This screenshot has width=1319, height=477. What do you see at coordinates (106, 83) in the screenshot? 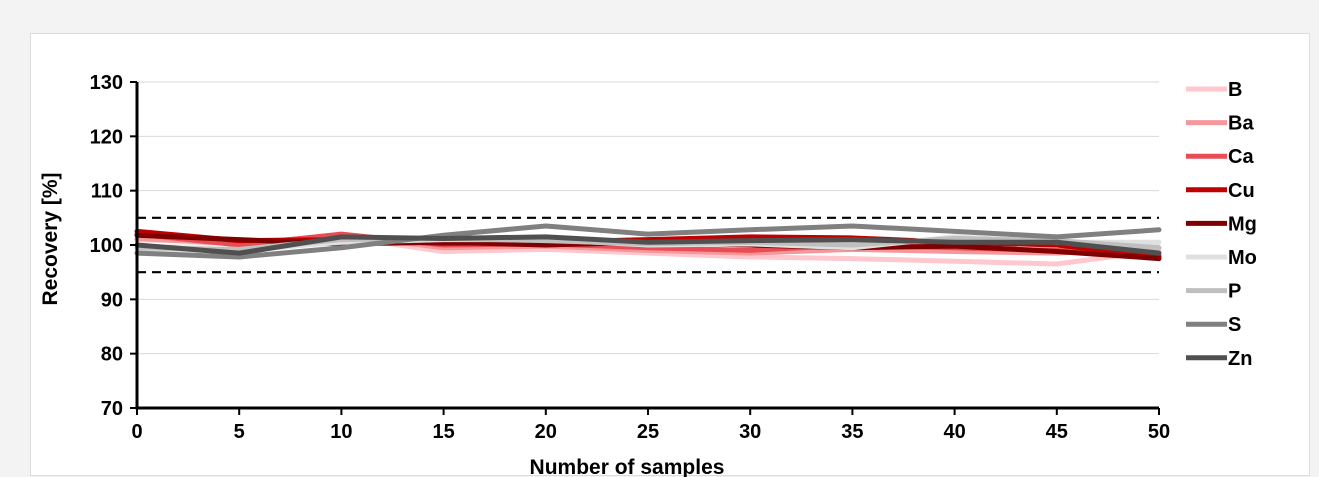
I see `y-tick-label: 130` at bounding box center [106, 83].